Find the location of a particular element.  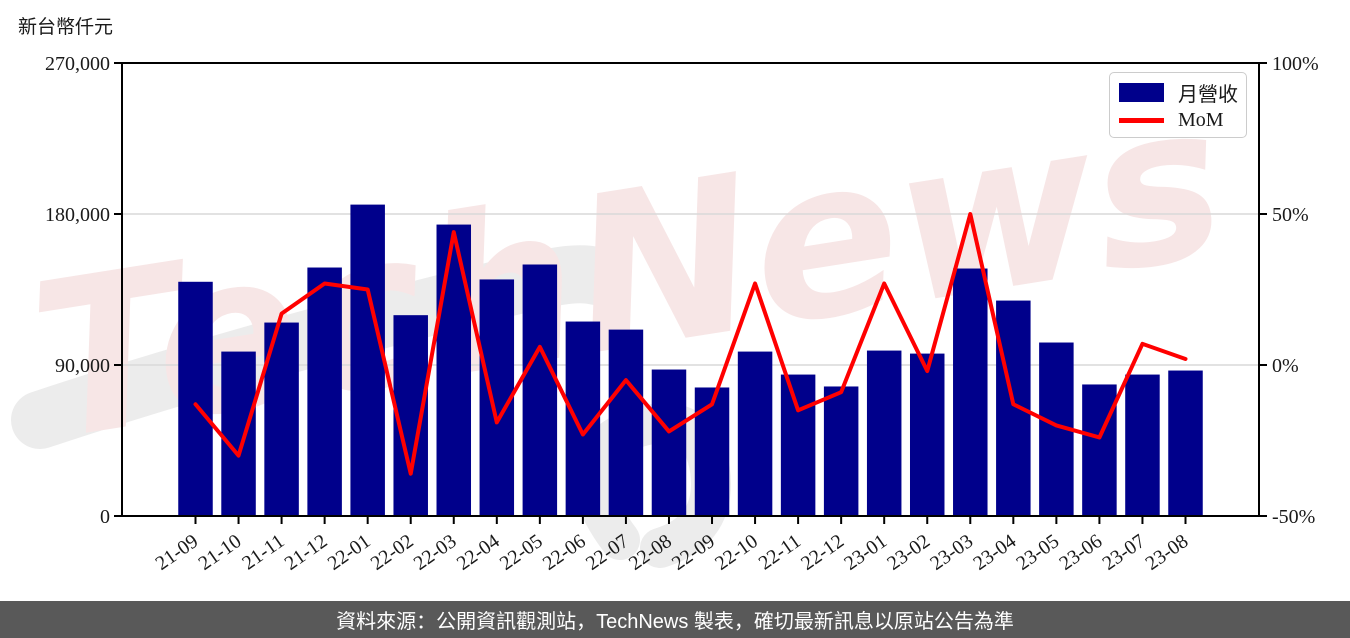

x-tick-label: 22-05 is located at coordinates (521, 552).